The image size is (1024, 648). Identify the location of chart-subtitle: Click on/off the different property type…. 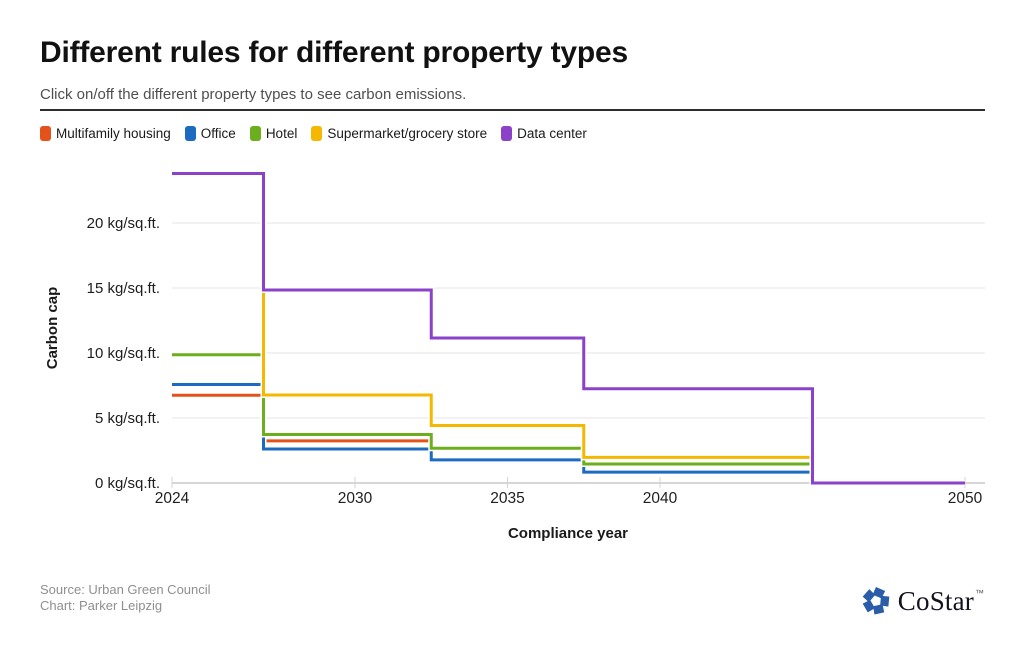
(253, 94).